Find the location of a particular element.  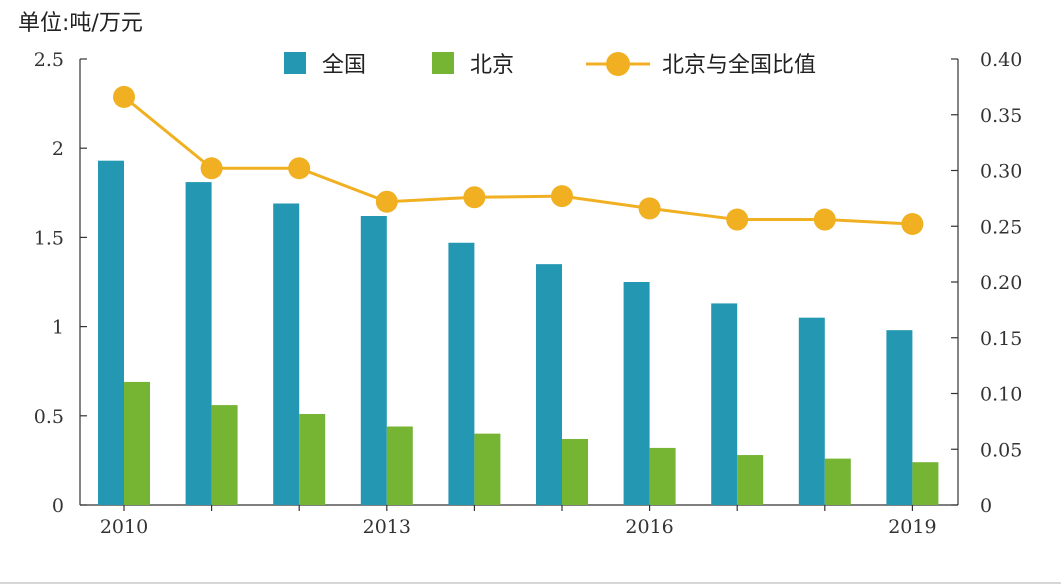

legend-label-national: 全国 is located at coordinates (344, 65).